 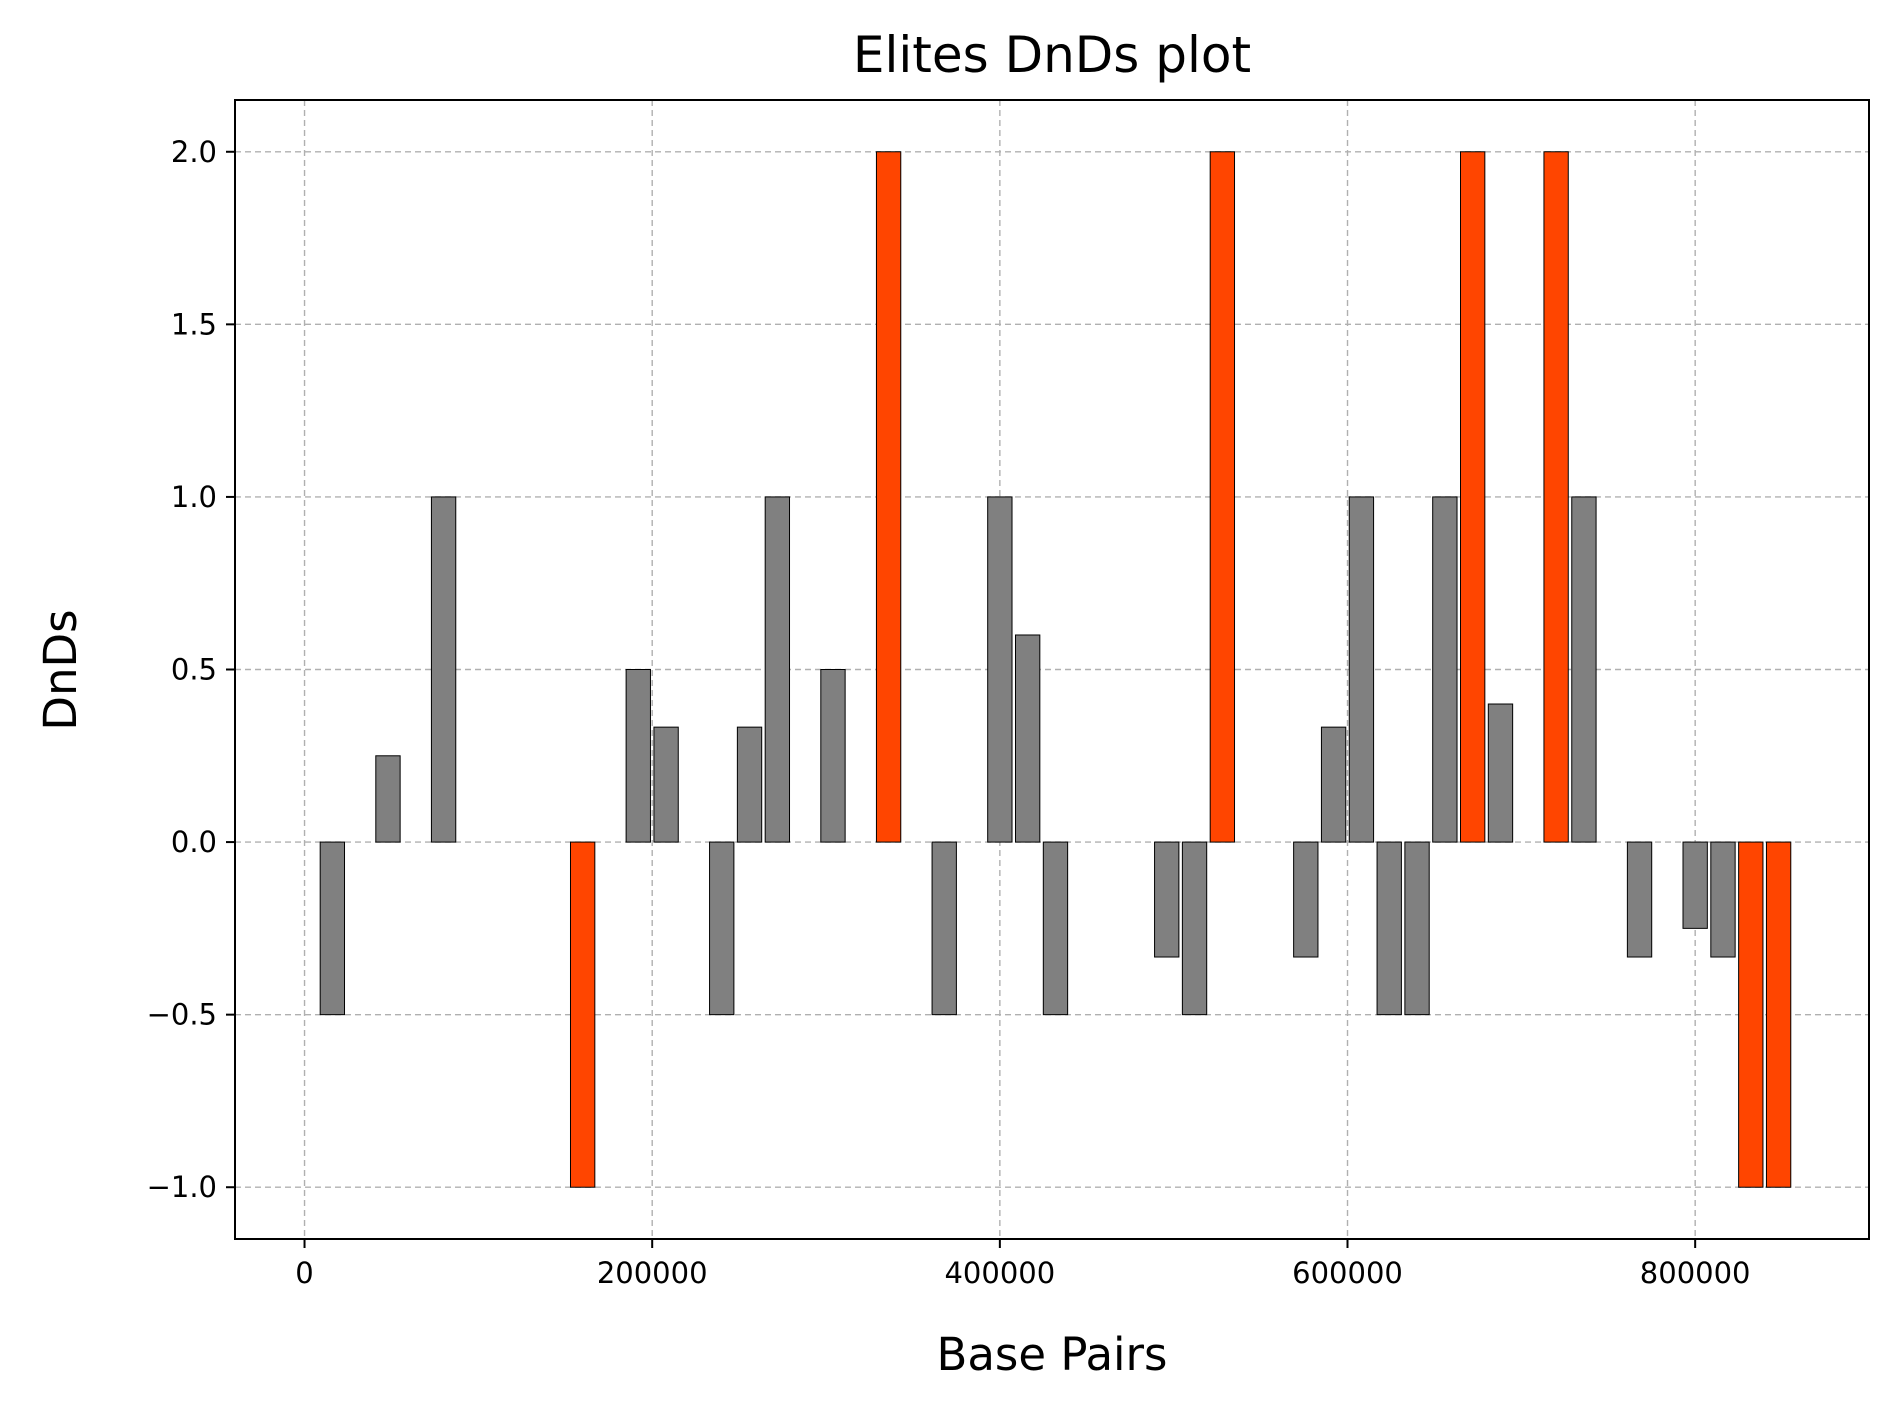 I want to click on x-axis-label: Base Pairs, so click(x=1051, y=1354).